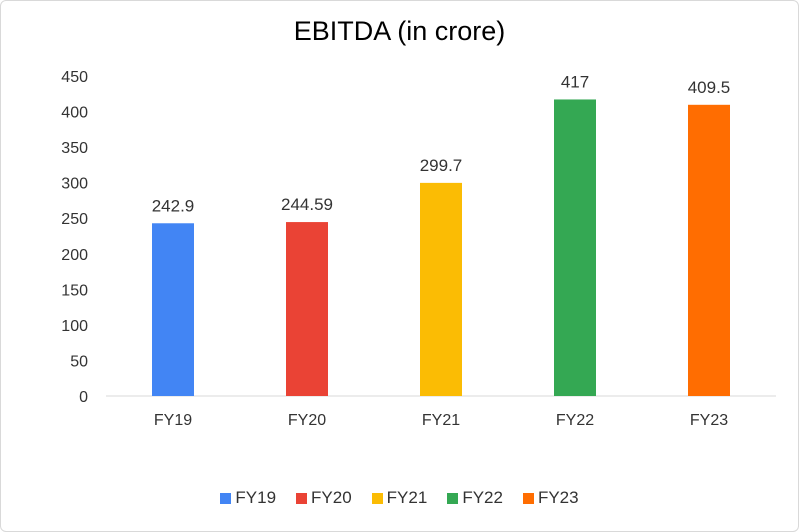  Describe the element at coordinates (74, 113) in the screenshot. I see `y-tick-label: 400` at that location.